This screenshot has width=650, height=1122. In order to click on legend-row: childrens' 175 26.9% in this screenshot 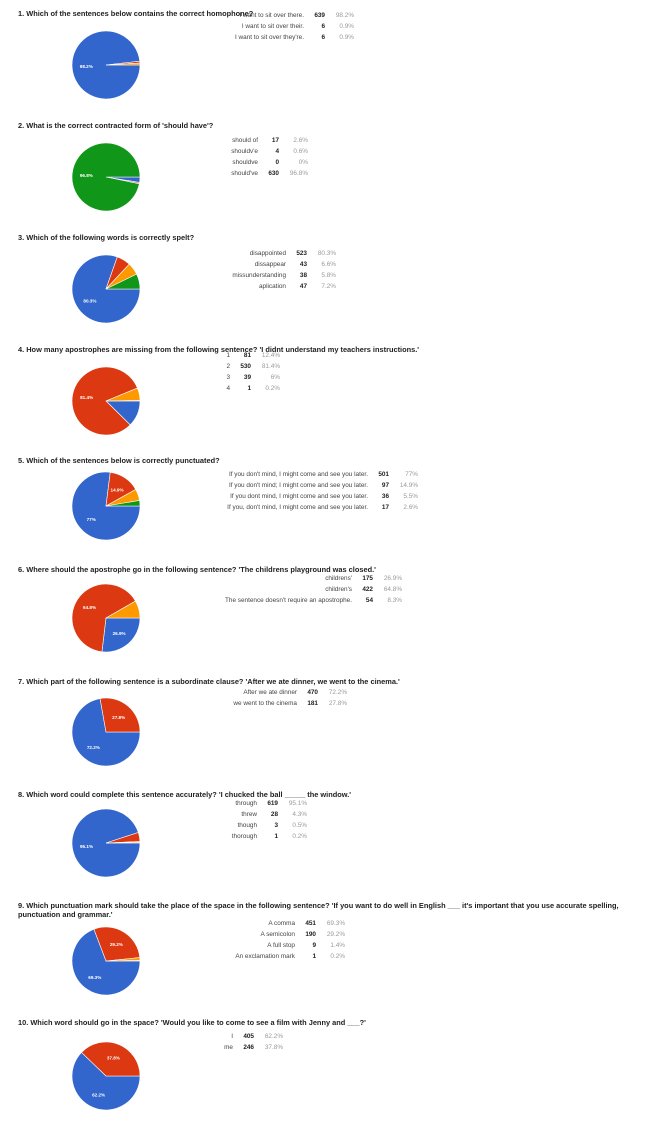, I will do `click(325, 580)`.